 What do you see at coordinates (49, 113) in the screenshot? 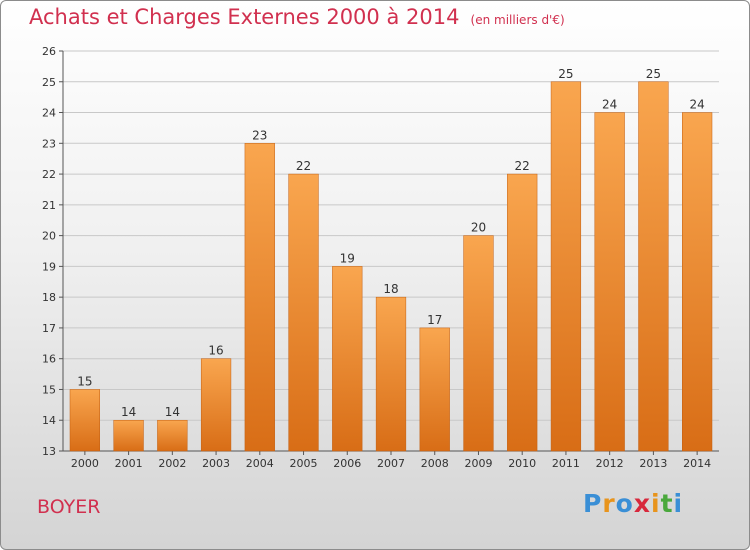
I see `y-tick-label-24: 24` at bounding box center [49, 113].